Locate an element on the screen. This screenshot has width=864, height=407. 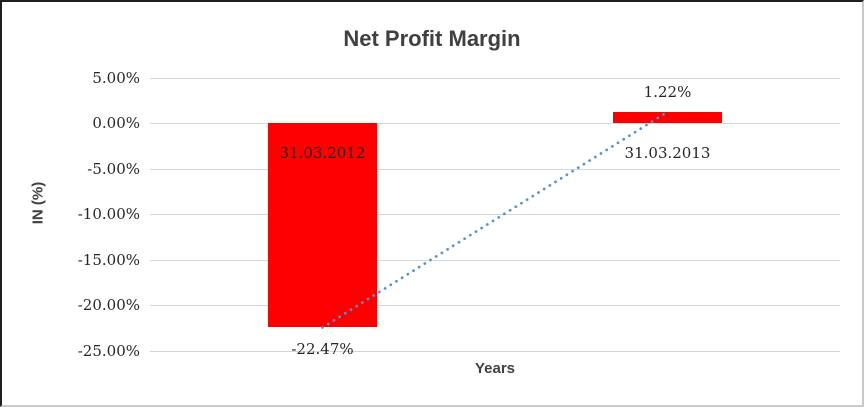
y-tick-label: -5.00% is located at coordinates (113, 168).